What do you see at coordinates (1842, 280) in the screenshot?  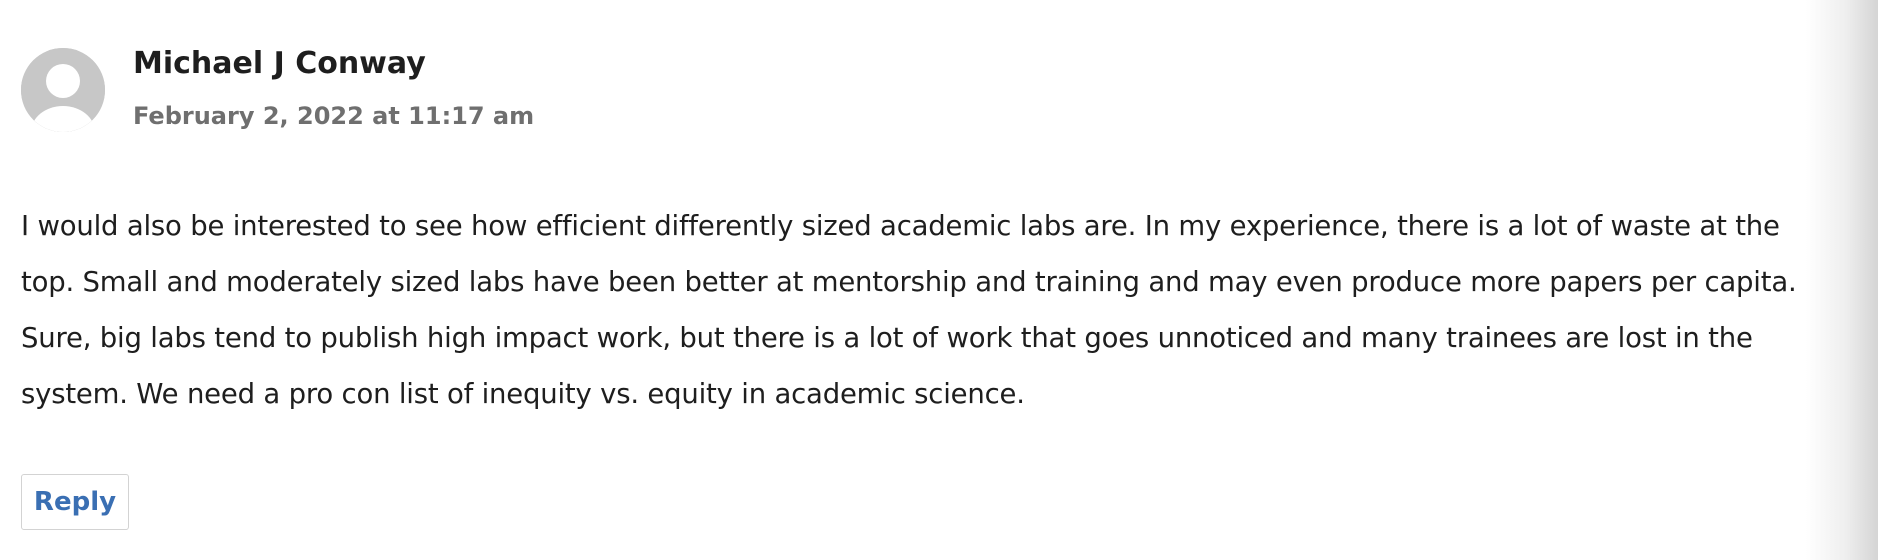 I see `scroll-edge-shadow` at bounding box center [1842, 280].